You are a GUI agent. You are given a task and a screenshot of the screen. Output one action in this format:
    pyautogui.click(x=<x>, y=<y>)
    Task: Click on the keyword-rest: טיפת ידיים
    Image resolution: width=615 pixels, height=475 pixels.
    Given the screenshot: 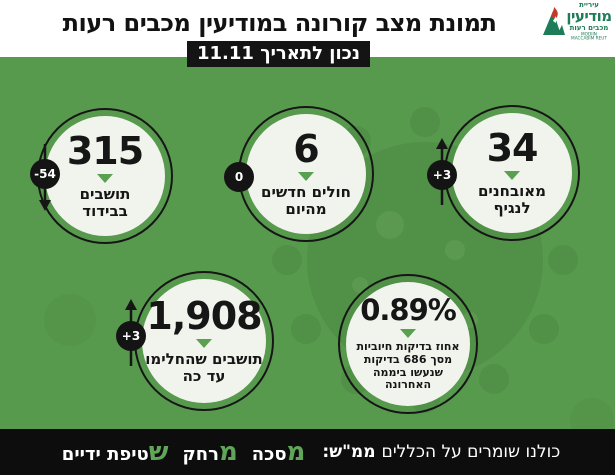 What is the action you would take?
    pyautogui.click(x=105, y=454)
    